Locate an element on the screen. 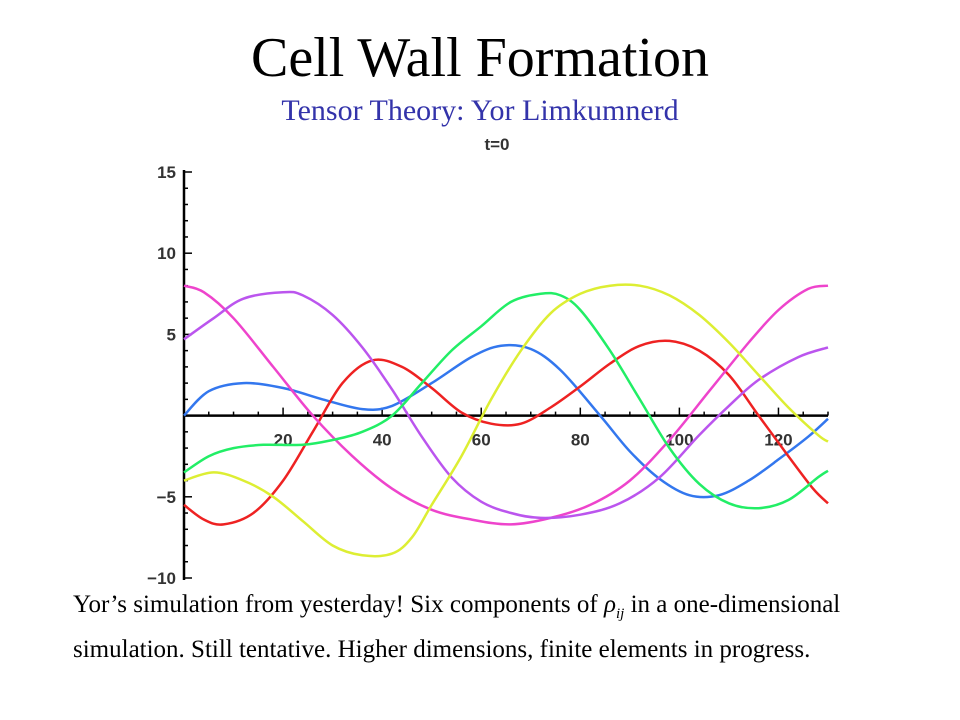 The width and height of the screenshot is (960, 720). x-tick-label: 20 is located at coordinates (283, 440).